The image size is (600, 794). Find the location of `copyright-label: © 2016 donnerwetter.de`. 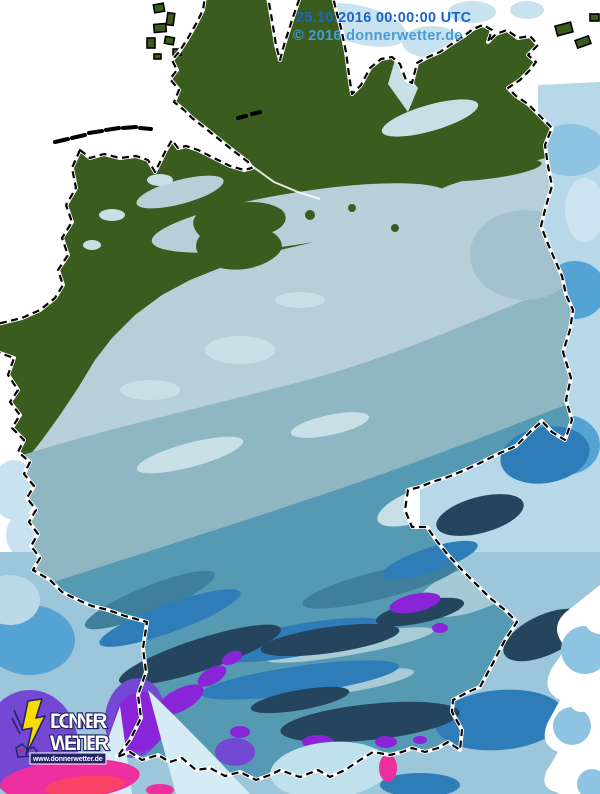

copyright-label: © 2016 donnerwetter.de is located at coordinates (378, 36).